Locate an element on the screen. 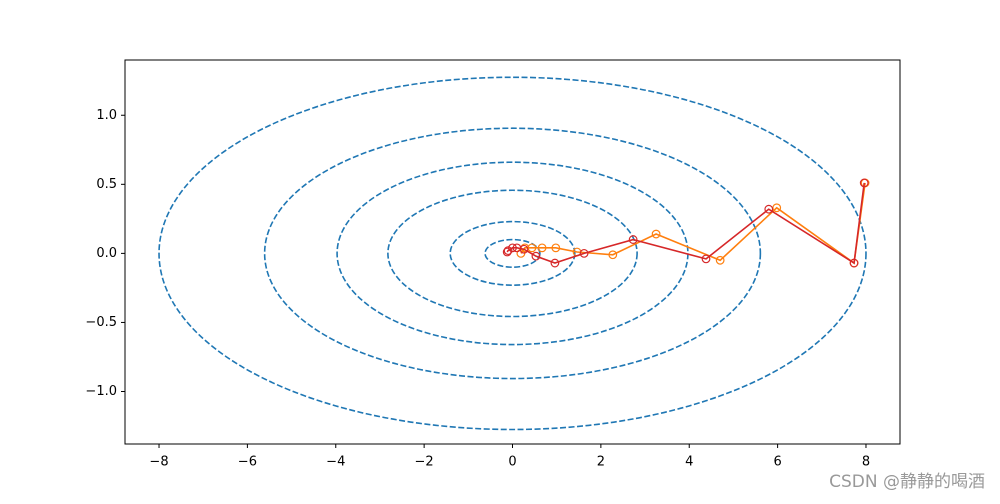 The height and width of the screenshot is (504, 1000). x-tick-label: 2 is located at coordinates (601, 462).